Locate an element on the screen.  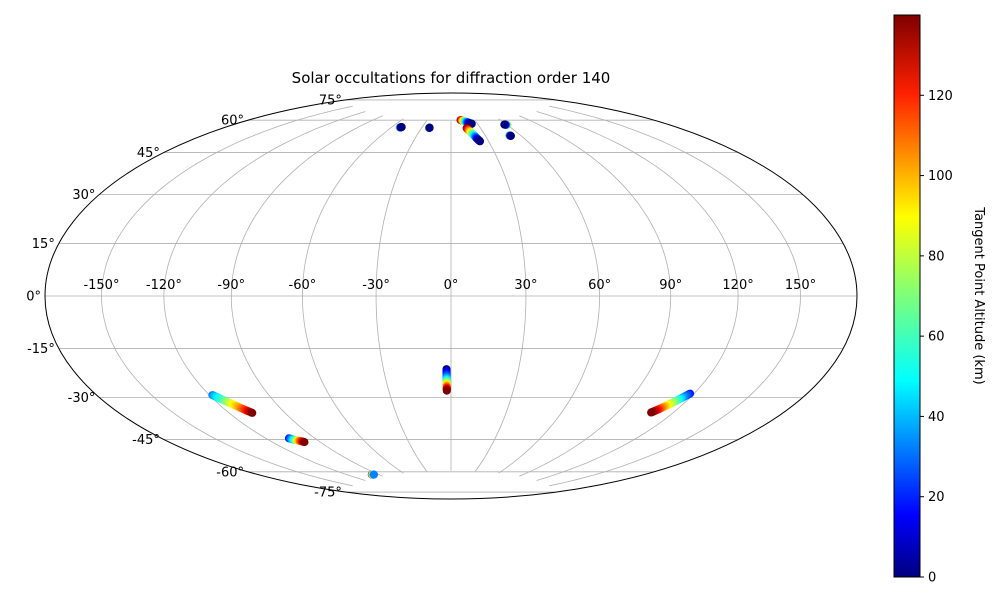
longitude-tick-label: 0° is located at coordinates (451, 285).